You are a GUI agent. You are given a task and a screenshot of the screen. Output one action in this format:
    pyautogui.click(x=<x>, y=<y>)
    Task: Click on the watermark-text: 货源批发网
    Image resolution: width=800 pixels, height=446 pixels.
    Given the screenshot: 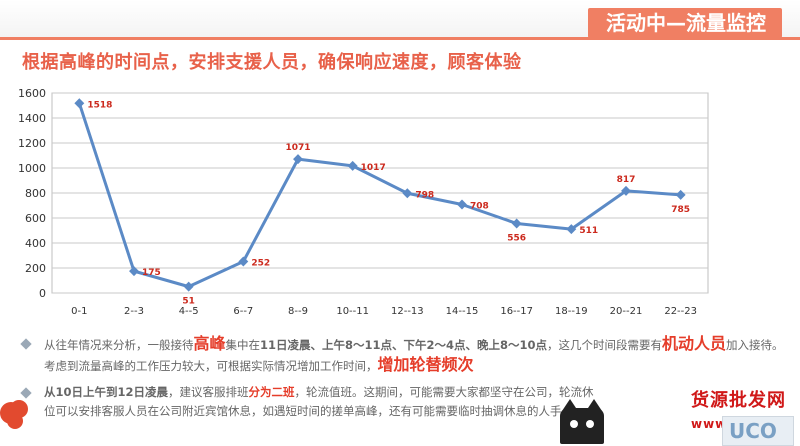 What is the action you would take?
    pyautogui.click(x=738, y=400)
    